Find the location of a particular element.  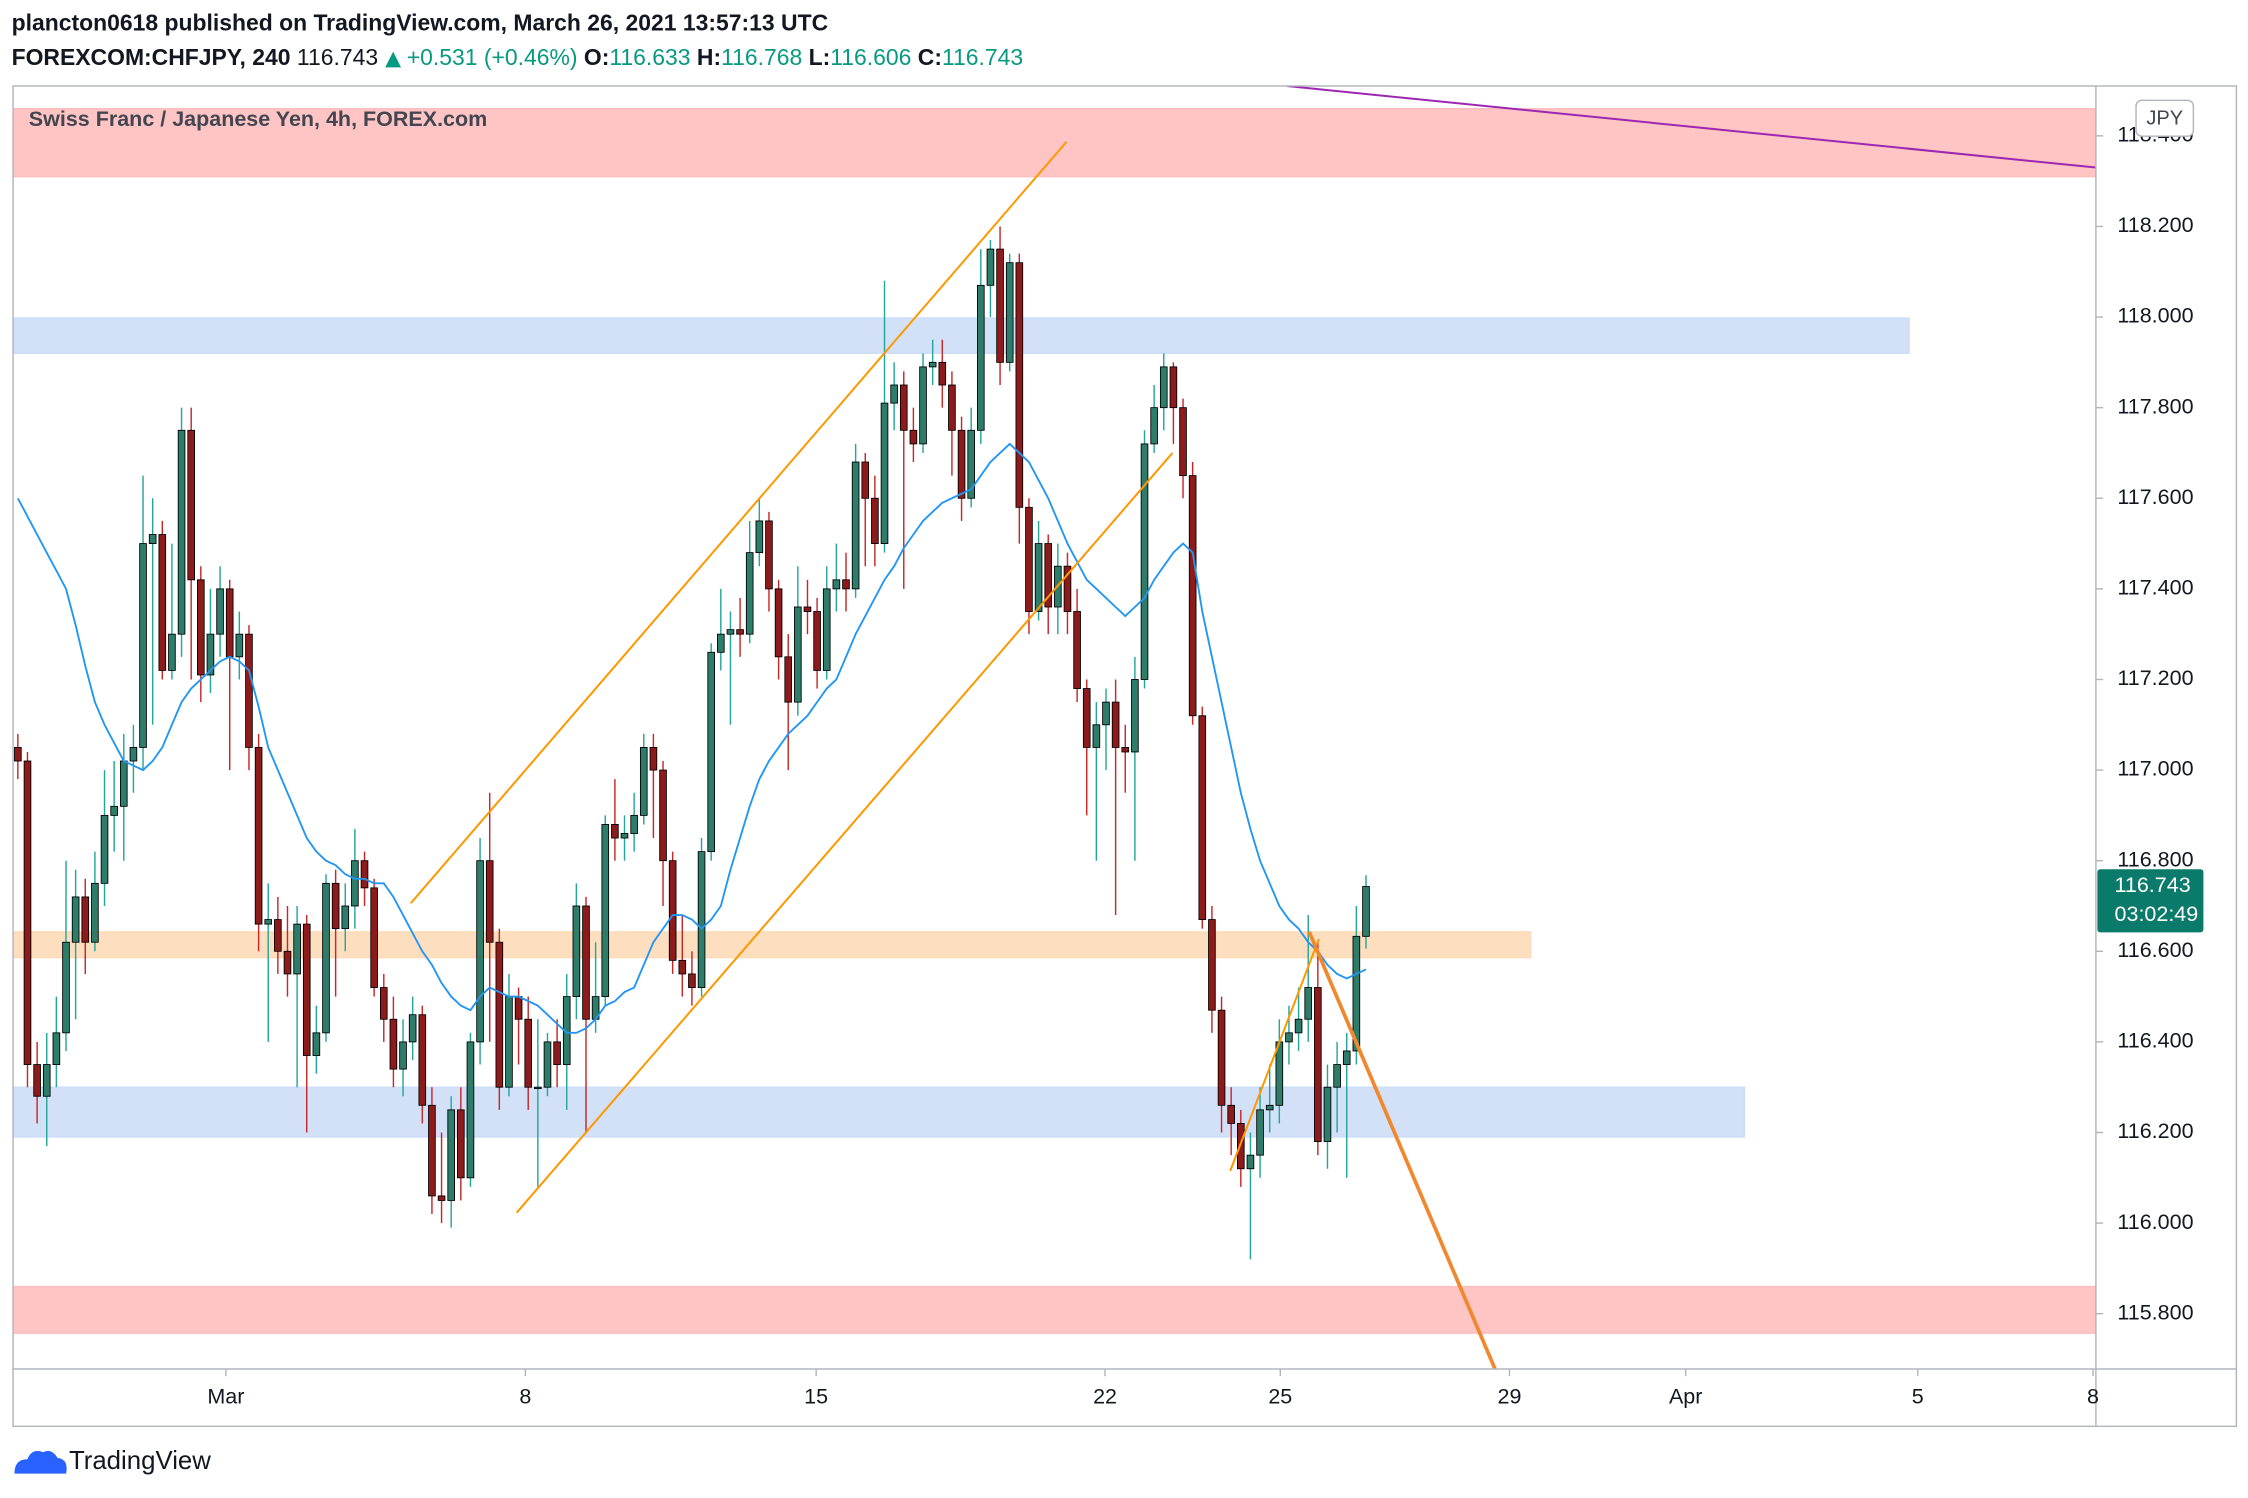

logo-icon is located at coordinates (40, 1462).